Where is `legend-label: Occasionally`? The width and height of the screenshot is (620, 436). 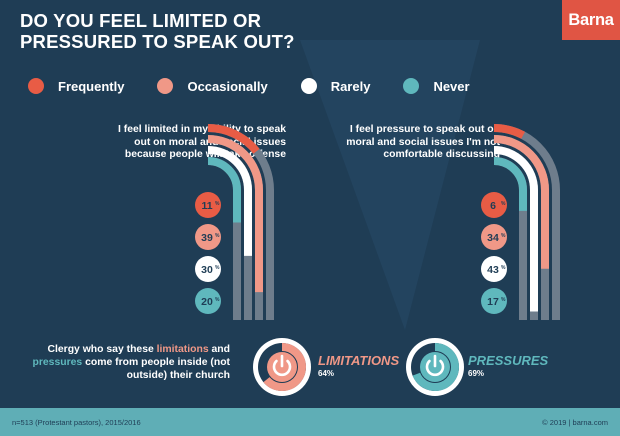 legend-label: Occasionally is located at coordinates (227, 86).